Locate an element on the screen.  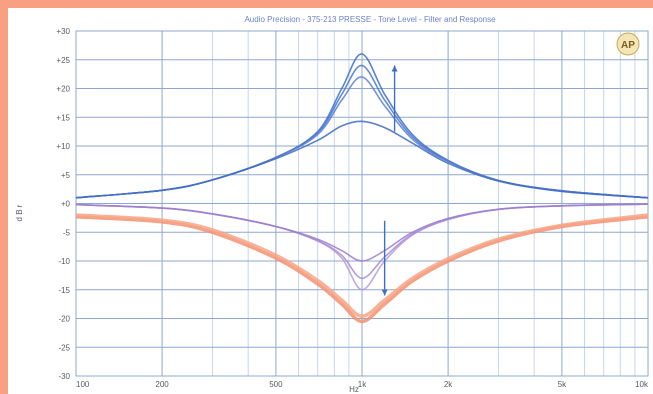
y-tick-label: +30 is located at coordinates (63, 31).